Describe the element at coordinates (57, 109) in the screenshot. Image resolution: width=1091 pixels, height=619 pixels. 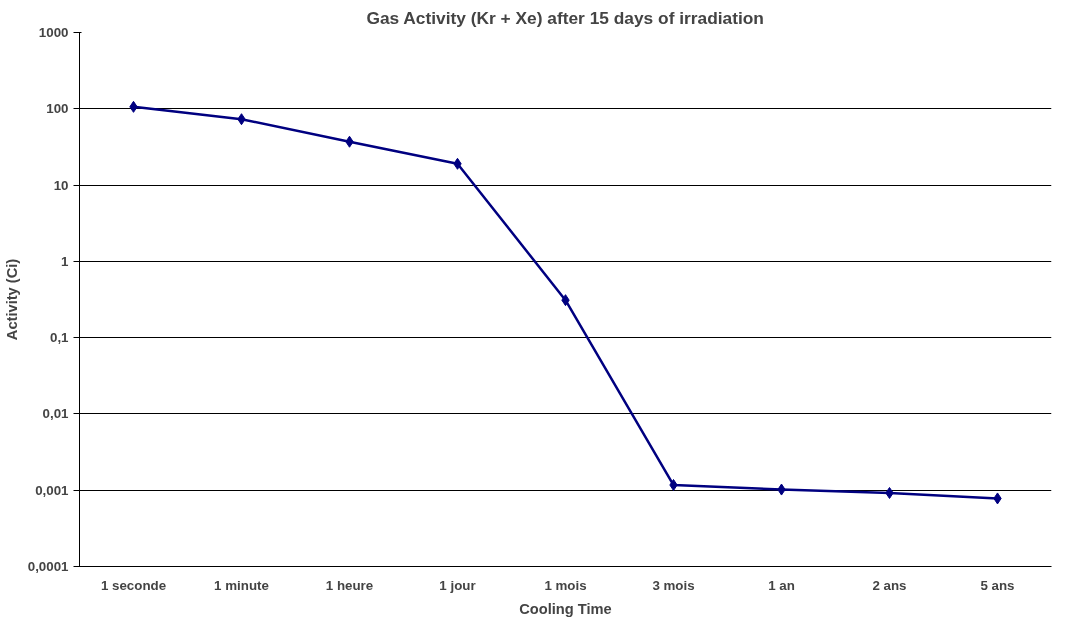
I see `y-tick-label: 100` at that location.